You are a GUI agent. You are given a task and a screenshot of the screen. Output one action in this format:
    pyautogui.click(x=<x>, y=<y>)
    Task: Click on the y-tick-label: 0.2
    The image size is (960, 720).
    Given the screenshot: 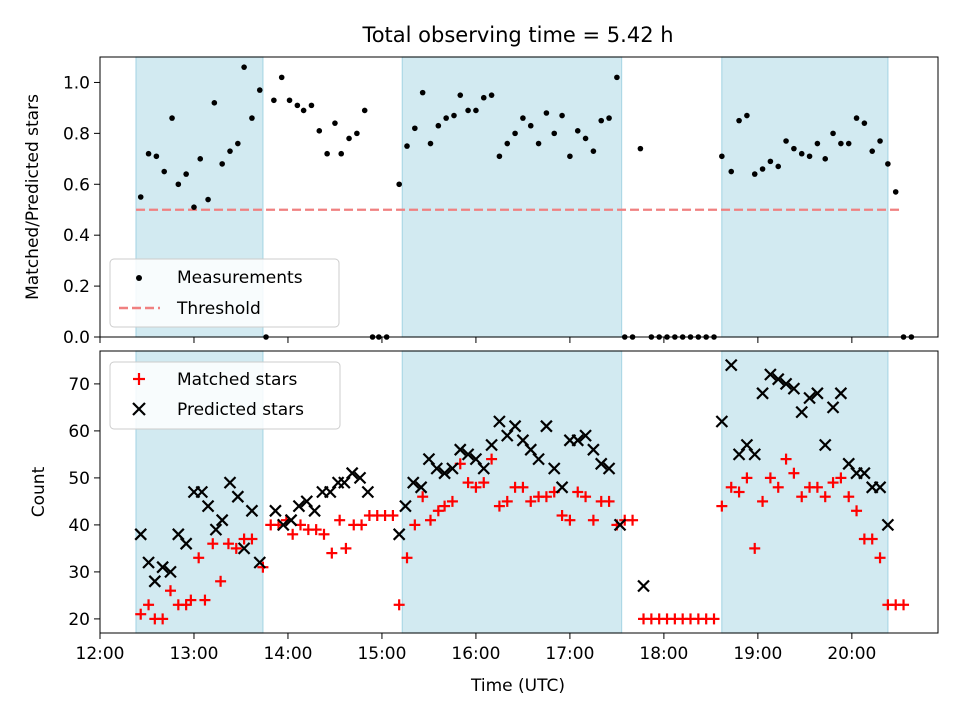 What is the action you would take?
    pyautogui.click(x=76, y=287)
    